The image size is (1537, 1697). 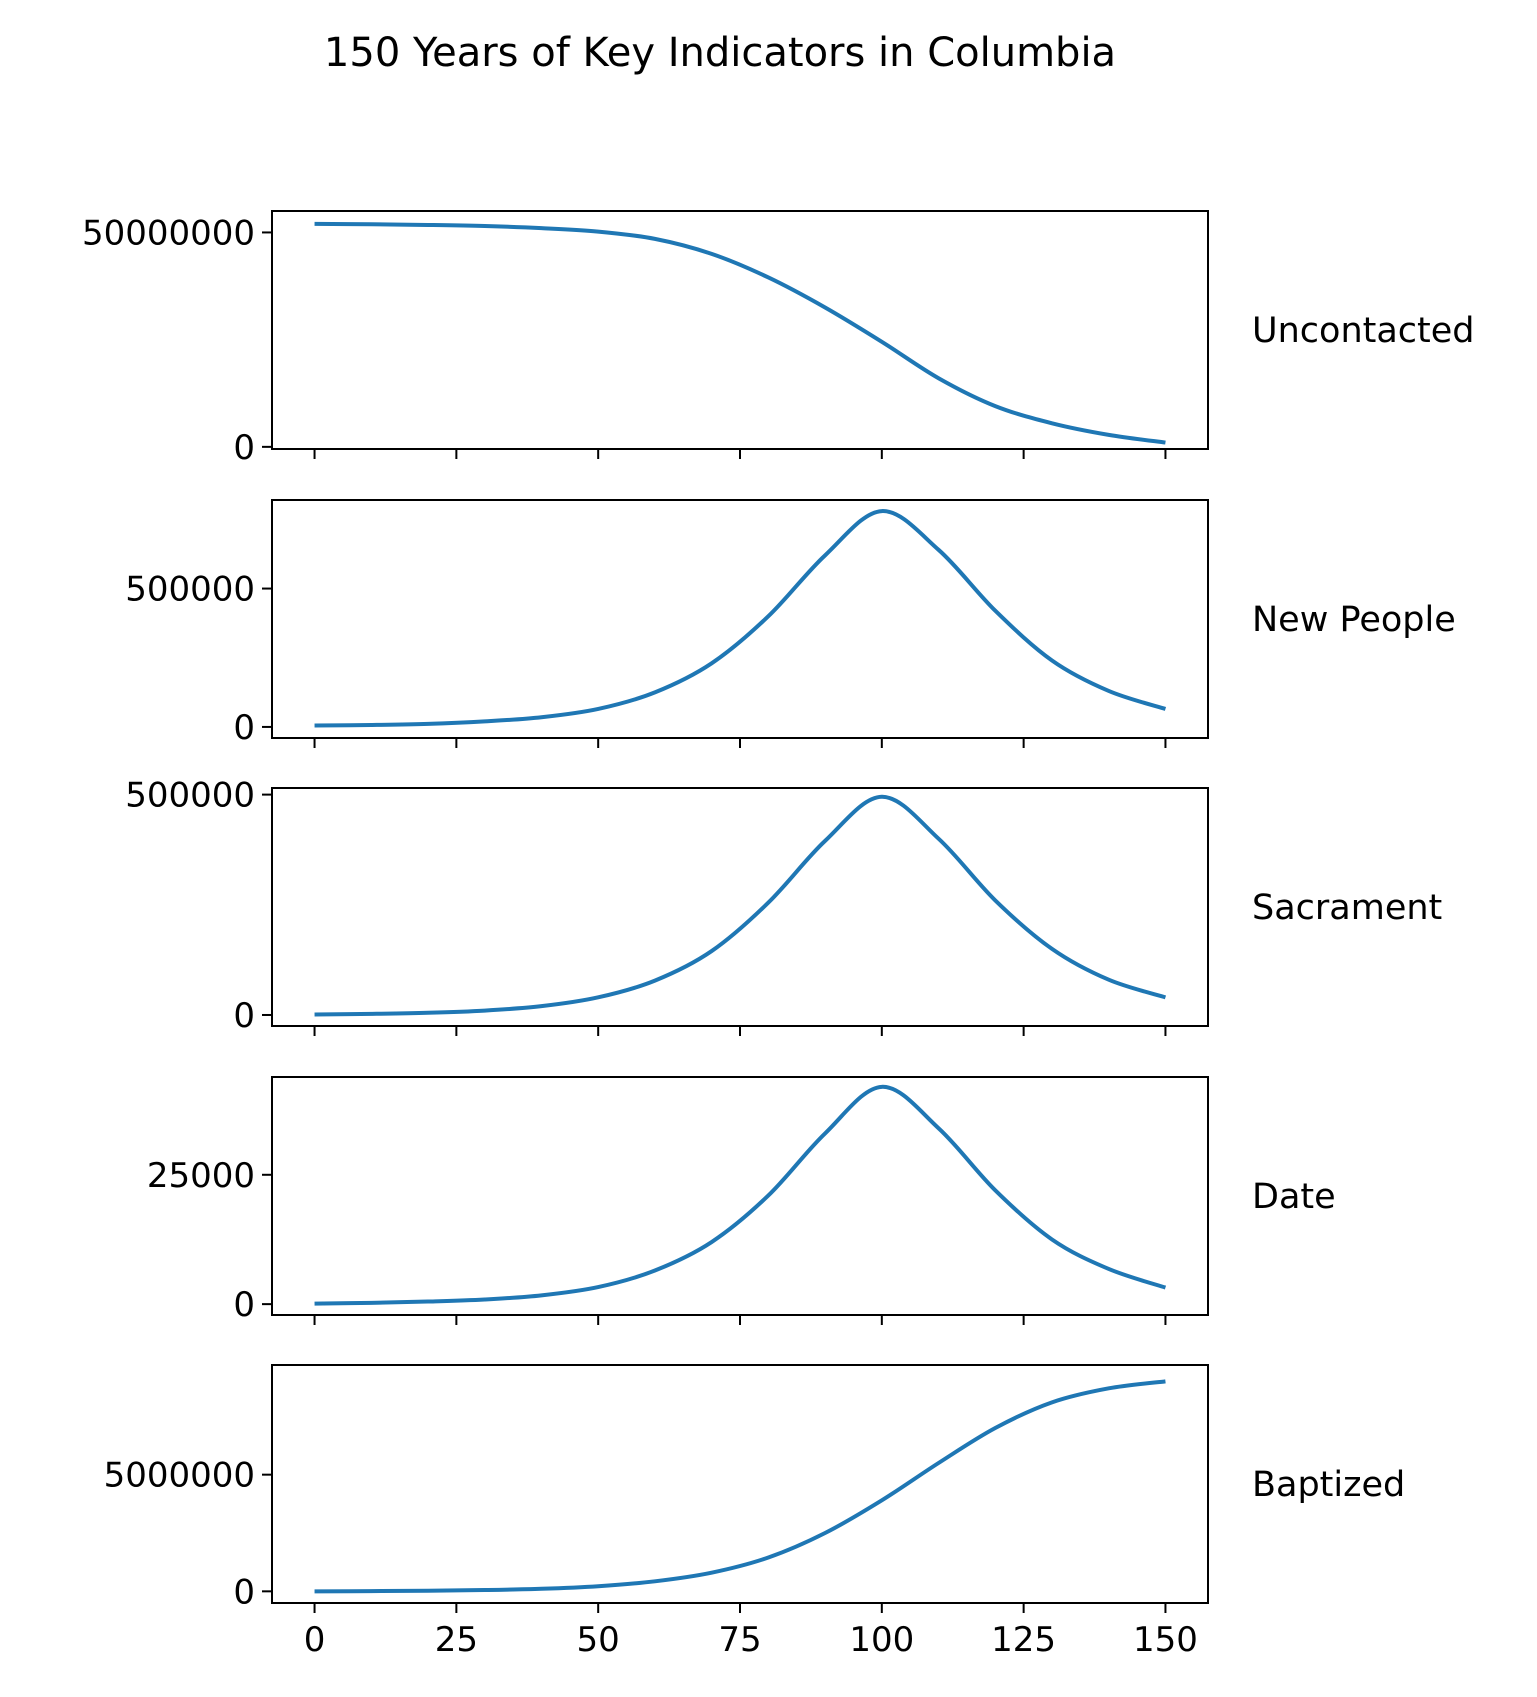 What do you see at coordinates (1347, 908) in the screenshot?
I see `panel-label: Sacrament` at bounding box center [1347, 908].